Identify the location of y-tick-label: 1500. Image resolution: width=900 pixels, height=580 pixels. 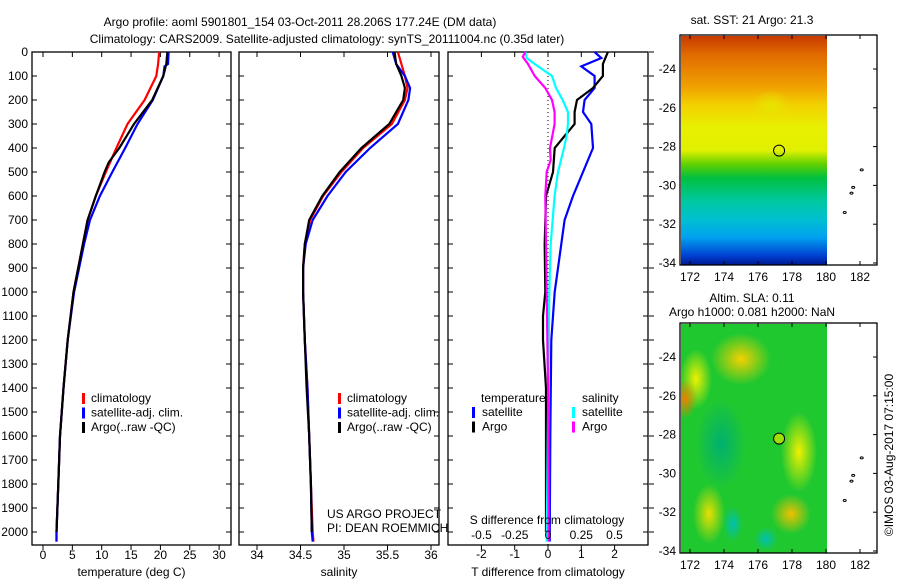
(14, 412).